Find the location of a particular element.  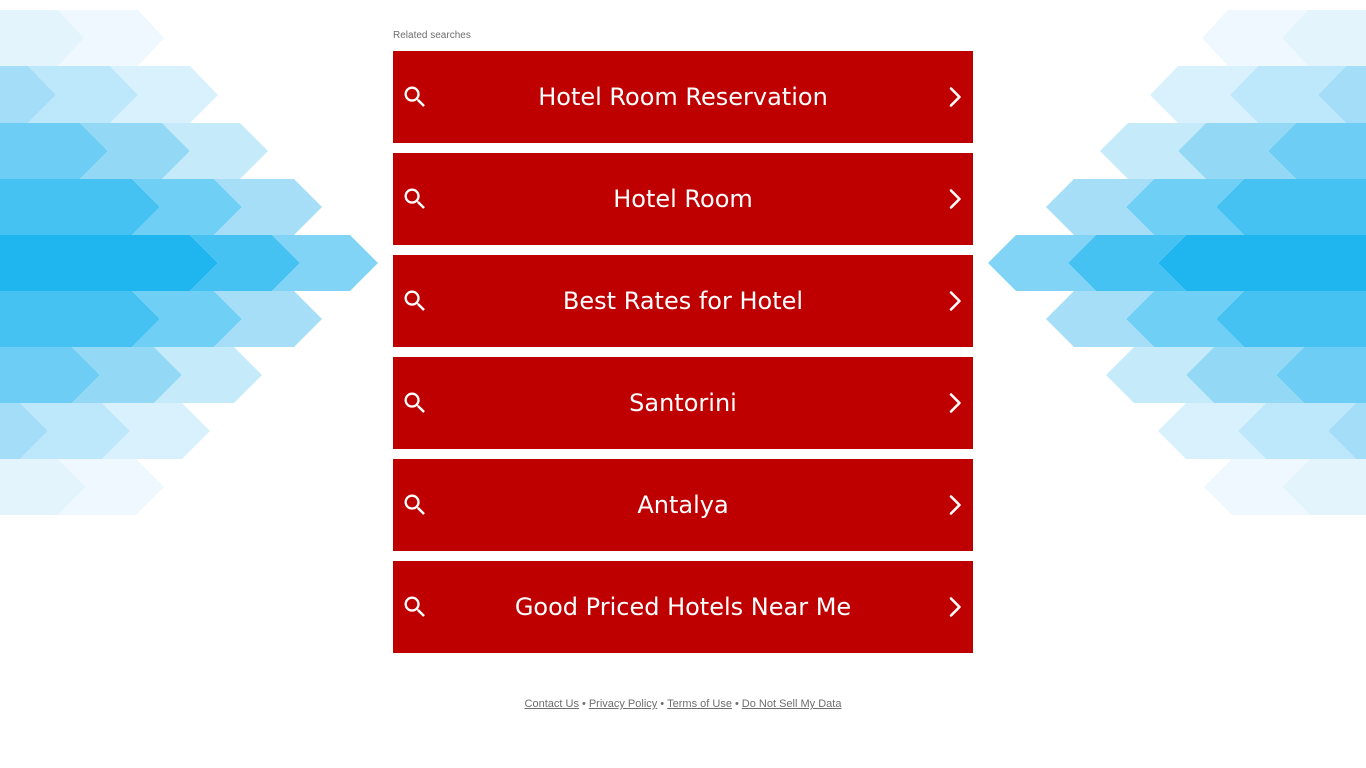

related-search-link: Hotel Room is located at coordinates (683, 199).